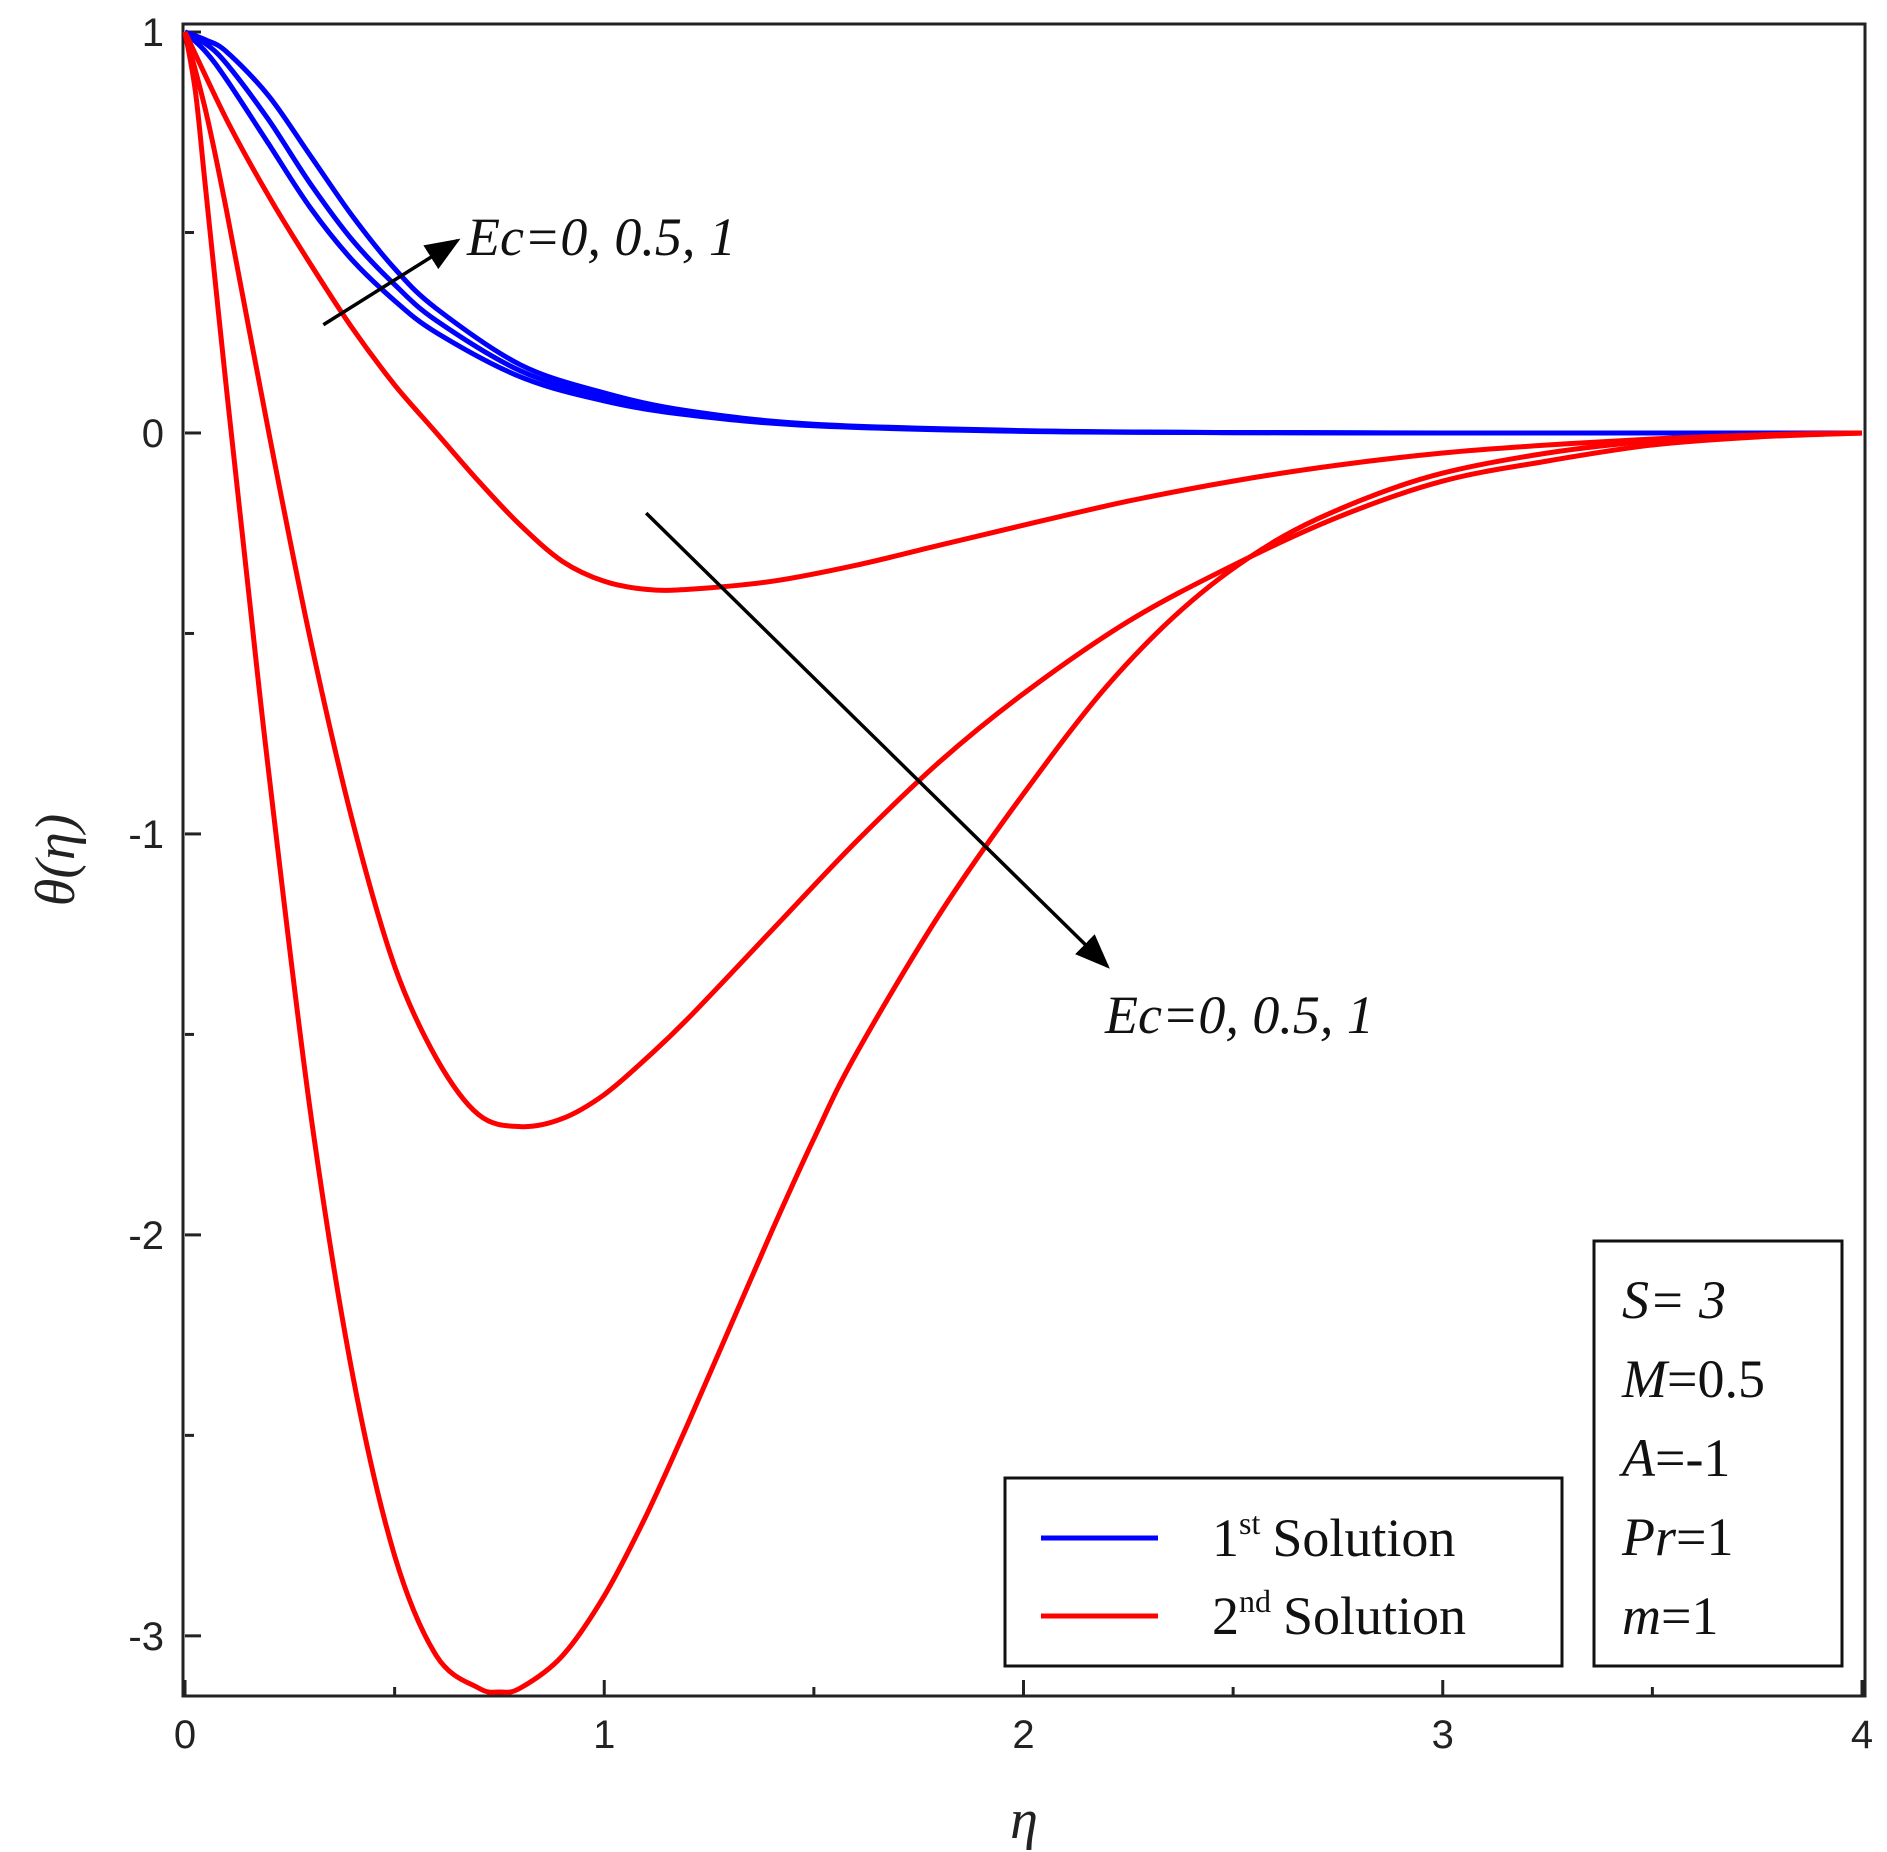 Image resolution: width=1887 pixels, height=1852 pixels. I want to click on parameter-line: S= 3, so click(1674, 1300).